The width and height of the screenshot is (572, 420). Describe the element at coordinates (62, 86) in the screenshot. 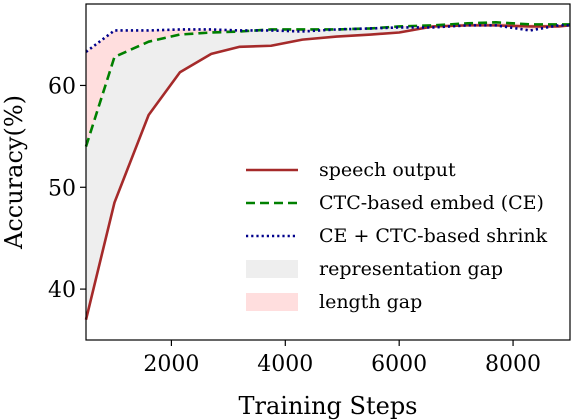

I see `y-tick-label: 60` at that location.